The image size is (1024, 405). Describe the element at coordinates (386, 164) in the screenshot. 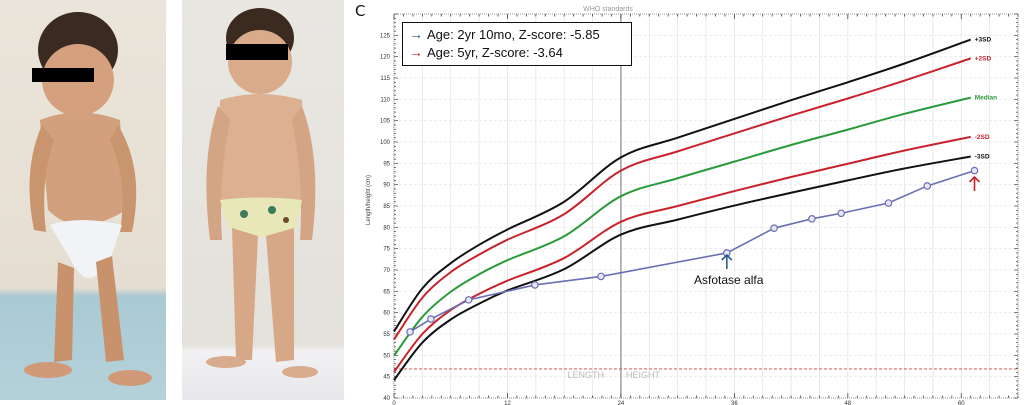

I see `y-tick-label: 95` at that location.